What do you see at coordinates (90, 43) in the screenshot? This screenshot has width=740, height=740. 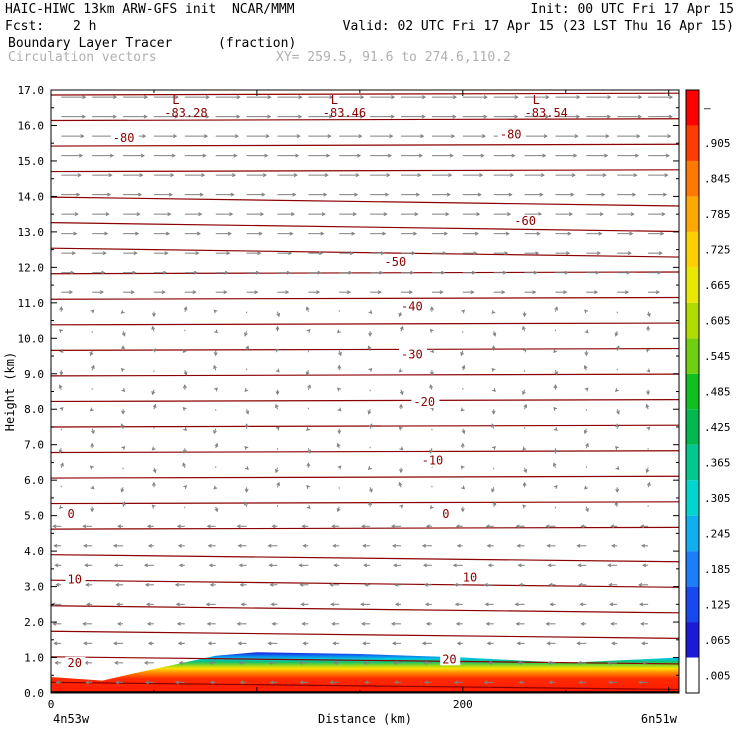 I see `field-name: Boundary Layer Tracer` at bounding box center [90, 43].